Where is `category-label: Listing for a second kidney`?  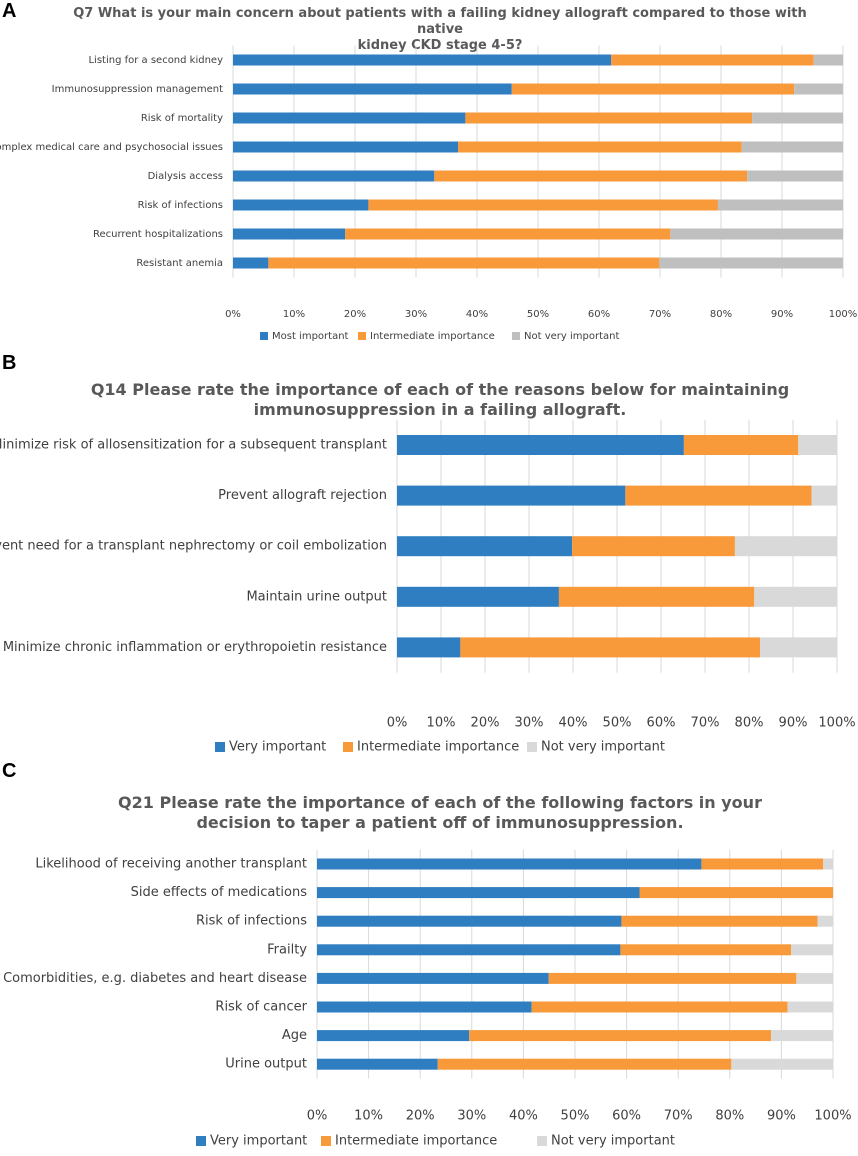
category-label: Listing for a second kidney is located at coordinates (155, 60).